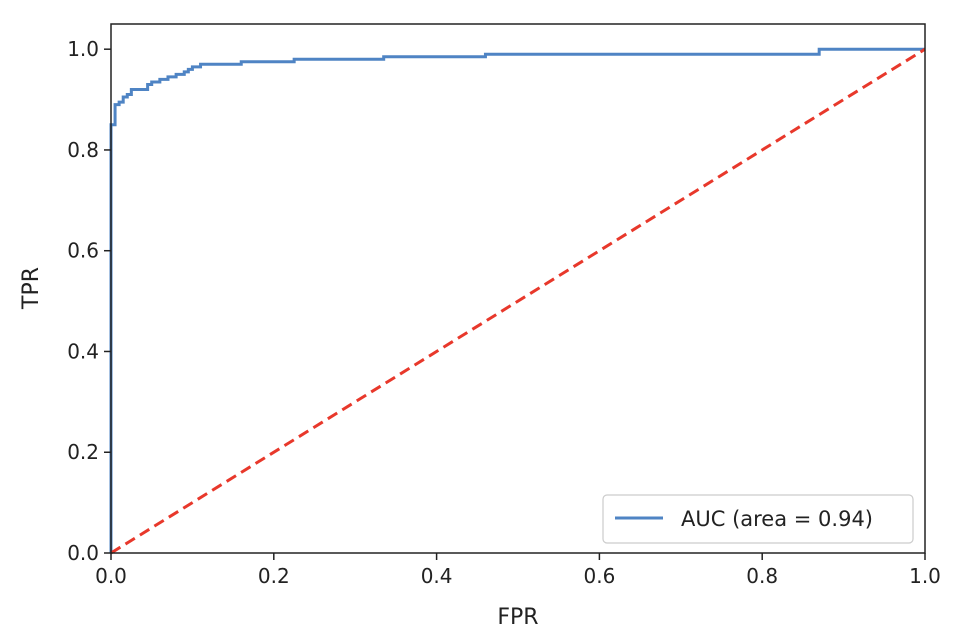 The height and width of the screenshot is (642, 974). Describe the element at coordinates (762, 576) in the screenshot. I see `x-tick-label: 0.8` at that location.